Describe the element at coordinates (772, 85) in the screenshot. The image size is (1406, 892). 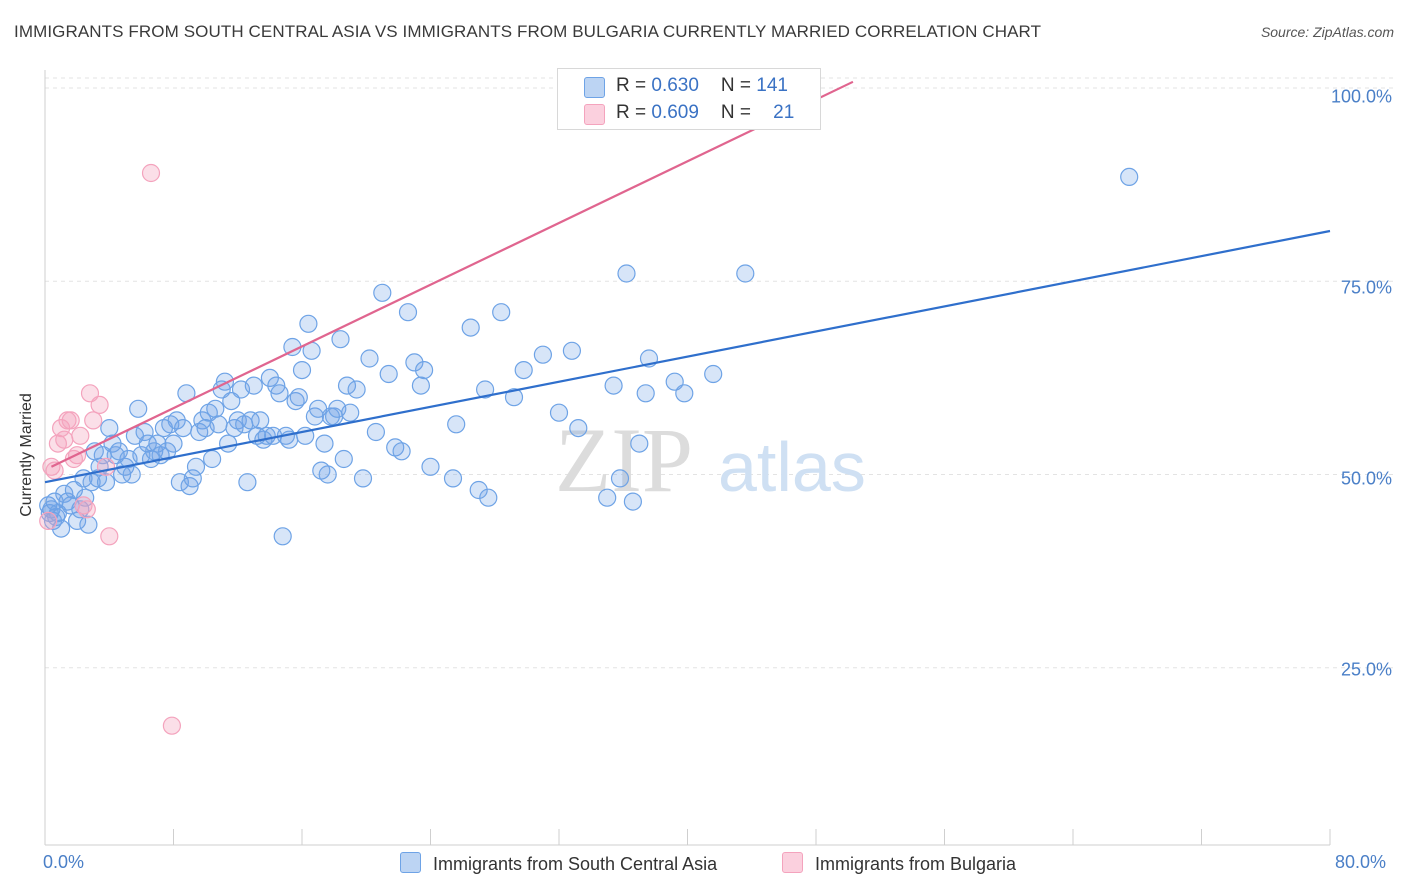
I see `n-value: 141` at that location.